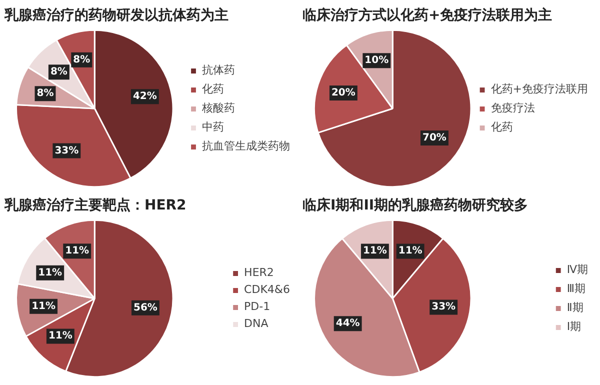  What do you see at coordinates (539, 89) in the screenshot?
I see `legend-label: 化药+免疫疗法联用` at bounding box center [539, 89].